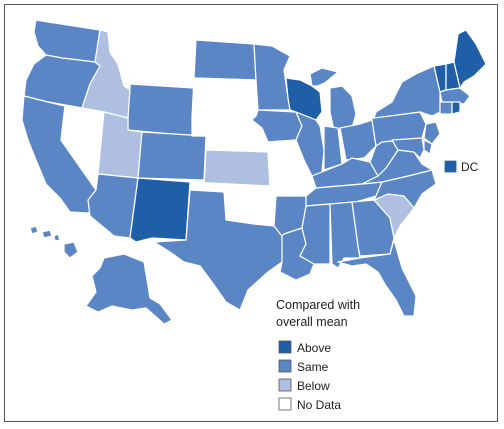 This screenshot has height=429, width=504. Describe the element at coordinates (456, 108) in the screenshot. I see `state-ri` at that location.